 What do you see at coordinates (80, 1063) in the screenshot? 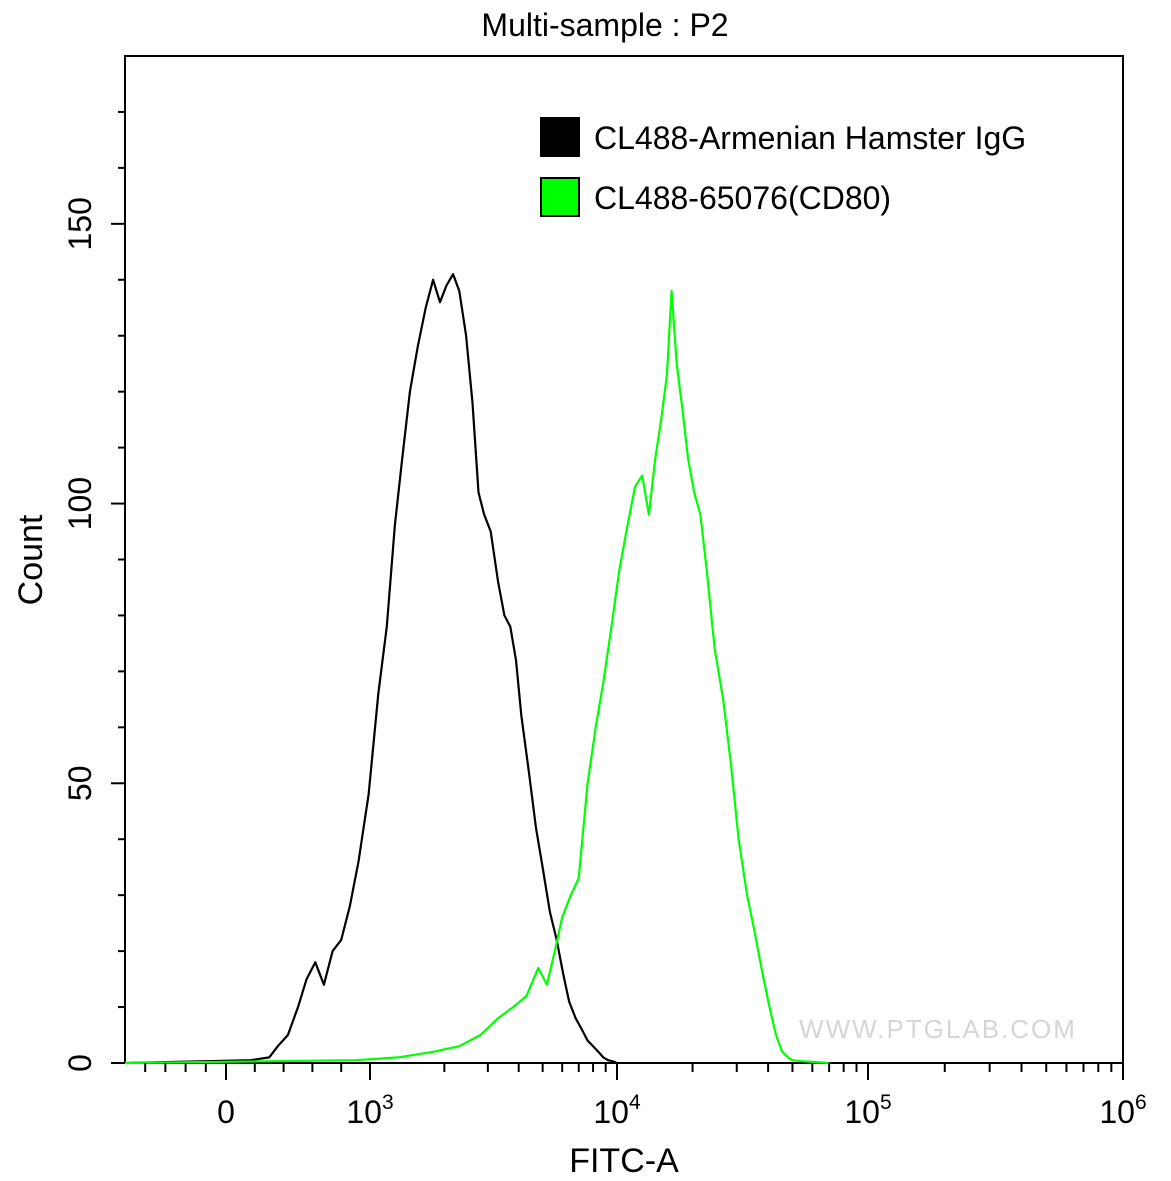
I see `y-tick-label: 0` at bounding box center [80, 1063].